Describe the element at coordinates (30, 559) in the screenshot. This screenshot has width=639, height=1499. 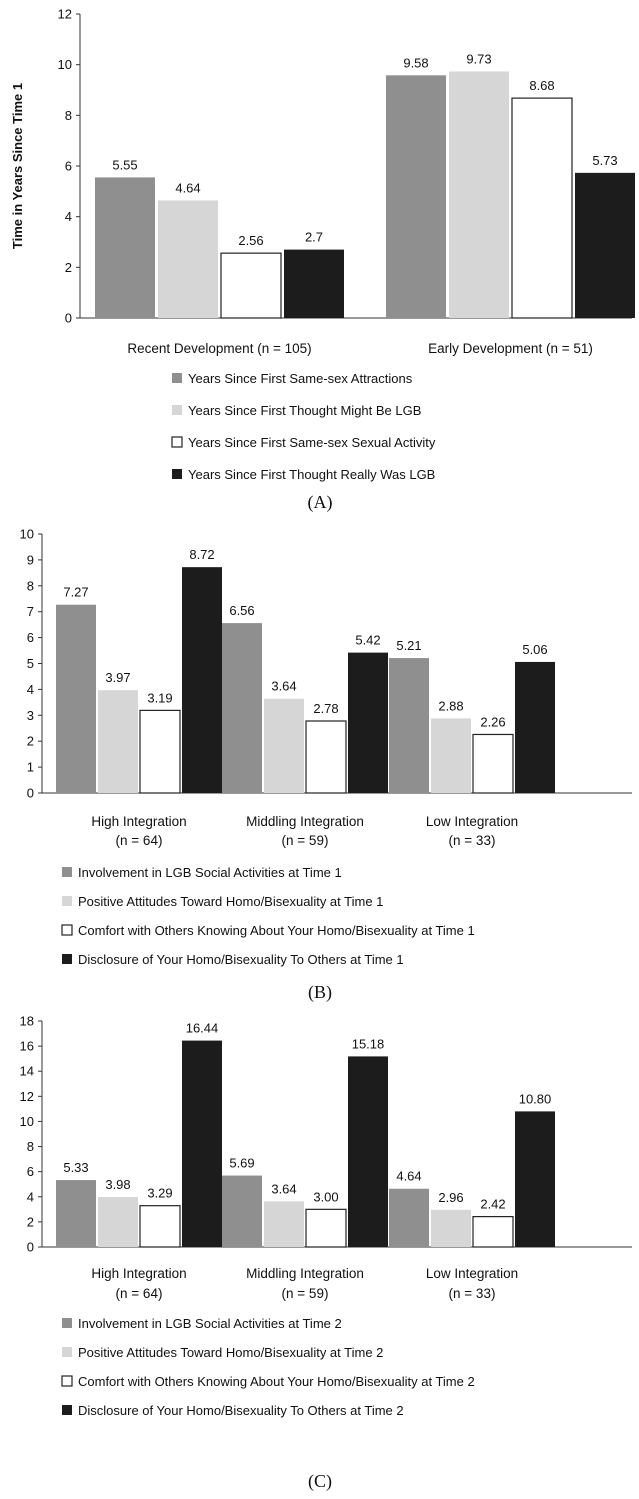
I see `y-tick-label: 9` at that location.